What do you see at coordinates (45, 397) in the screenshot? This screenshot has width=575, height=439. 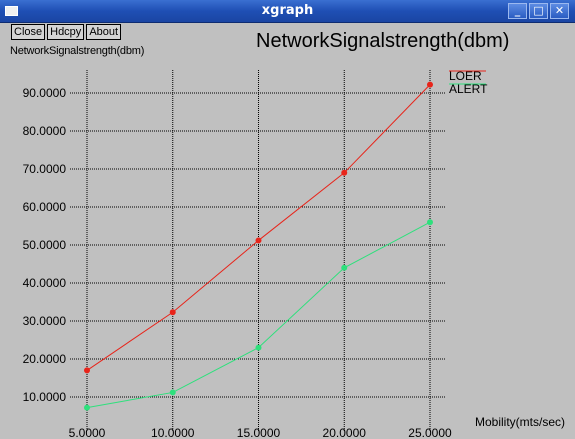 I see `y-tick-label: 10.0000` at bounding box center [45, 397].